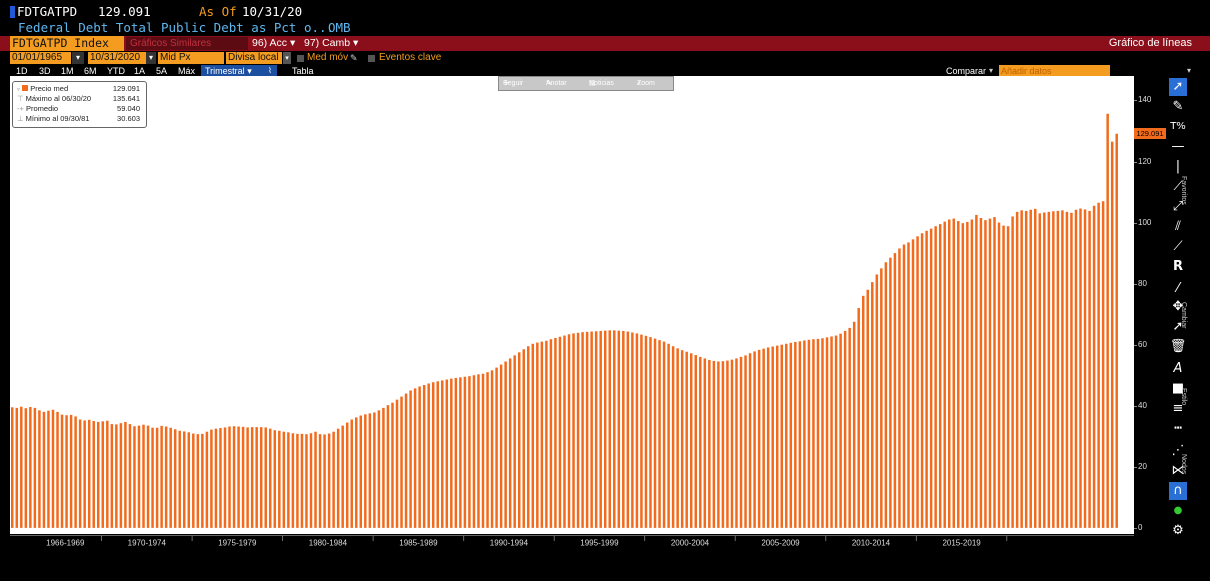 This screenshot has height=581, width=1210. Describe the element at coordinates (1150, 133) in the screenshot. I see `last-value-tag: 129.091` at that location.